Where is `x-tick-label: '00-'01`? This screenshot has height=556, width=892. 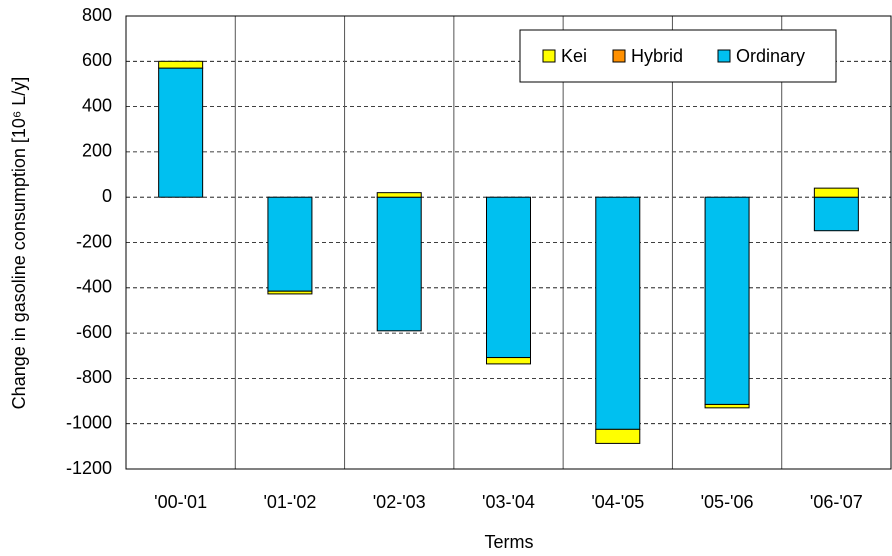 x-tick-label: '00-'01 is located at coordinates (180, 502).